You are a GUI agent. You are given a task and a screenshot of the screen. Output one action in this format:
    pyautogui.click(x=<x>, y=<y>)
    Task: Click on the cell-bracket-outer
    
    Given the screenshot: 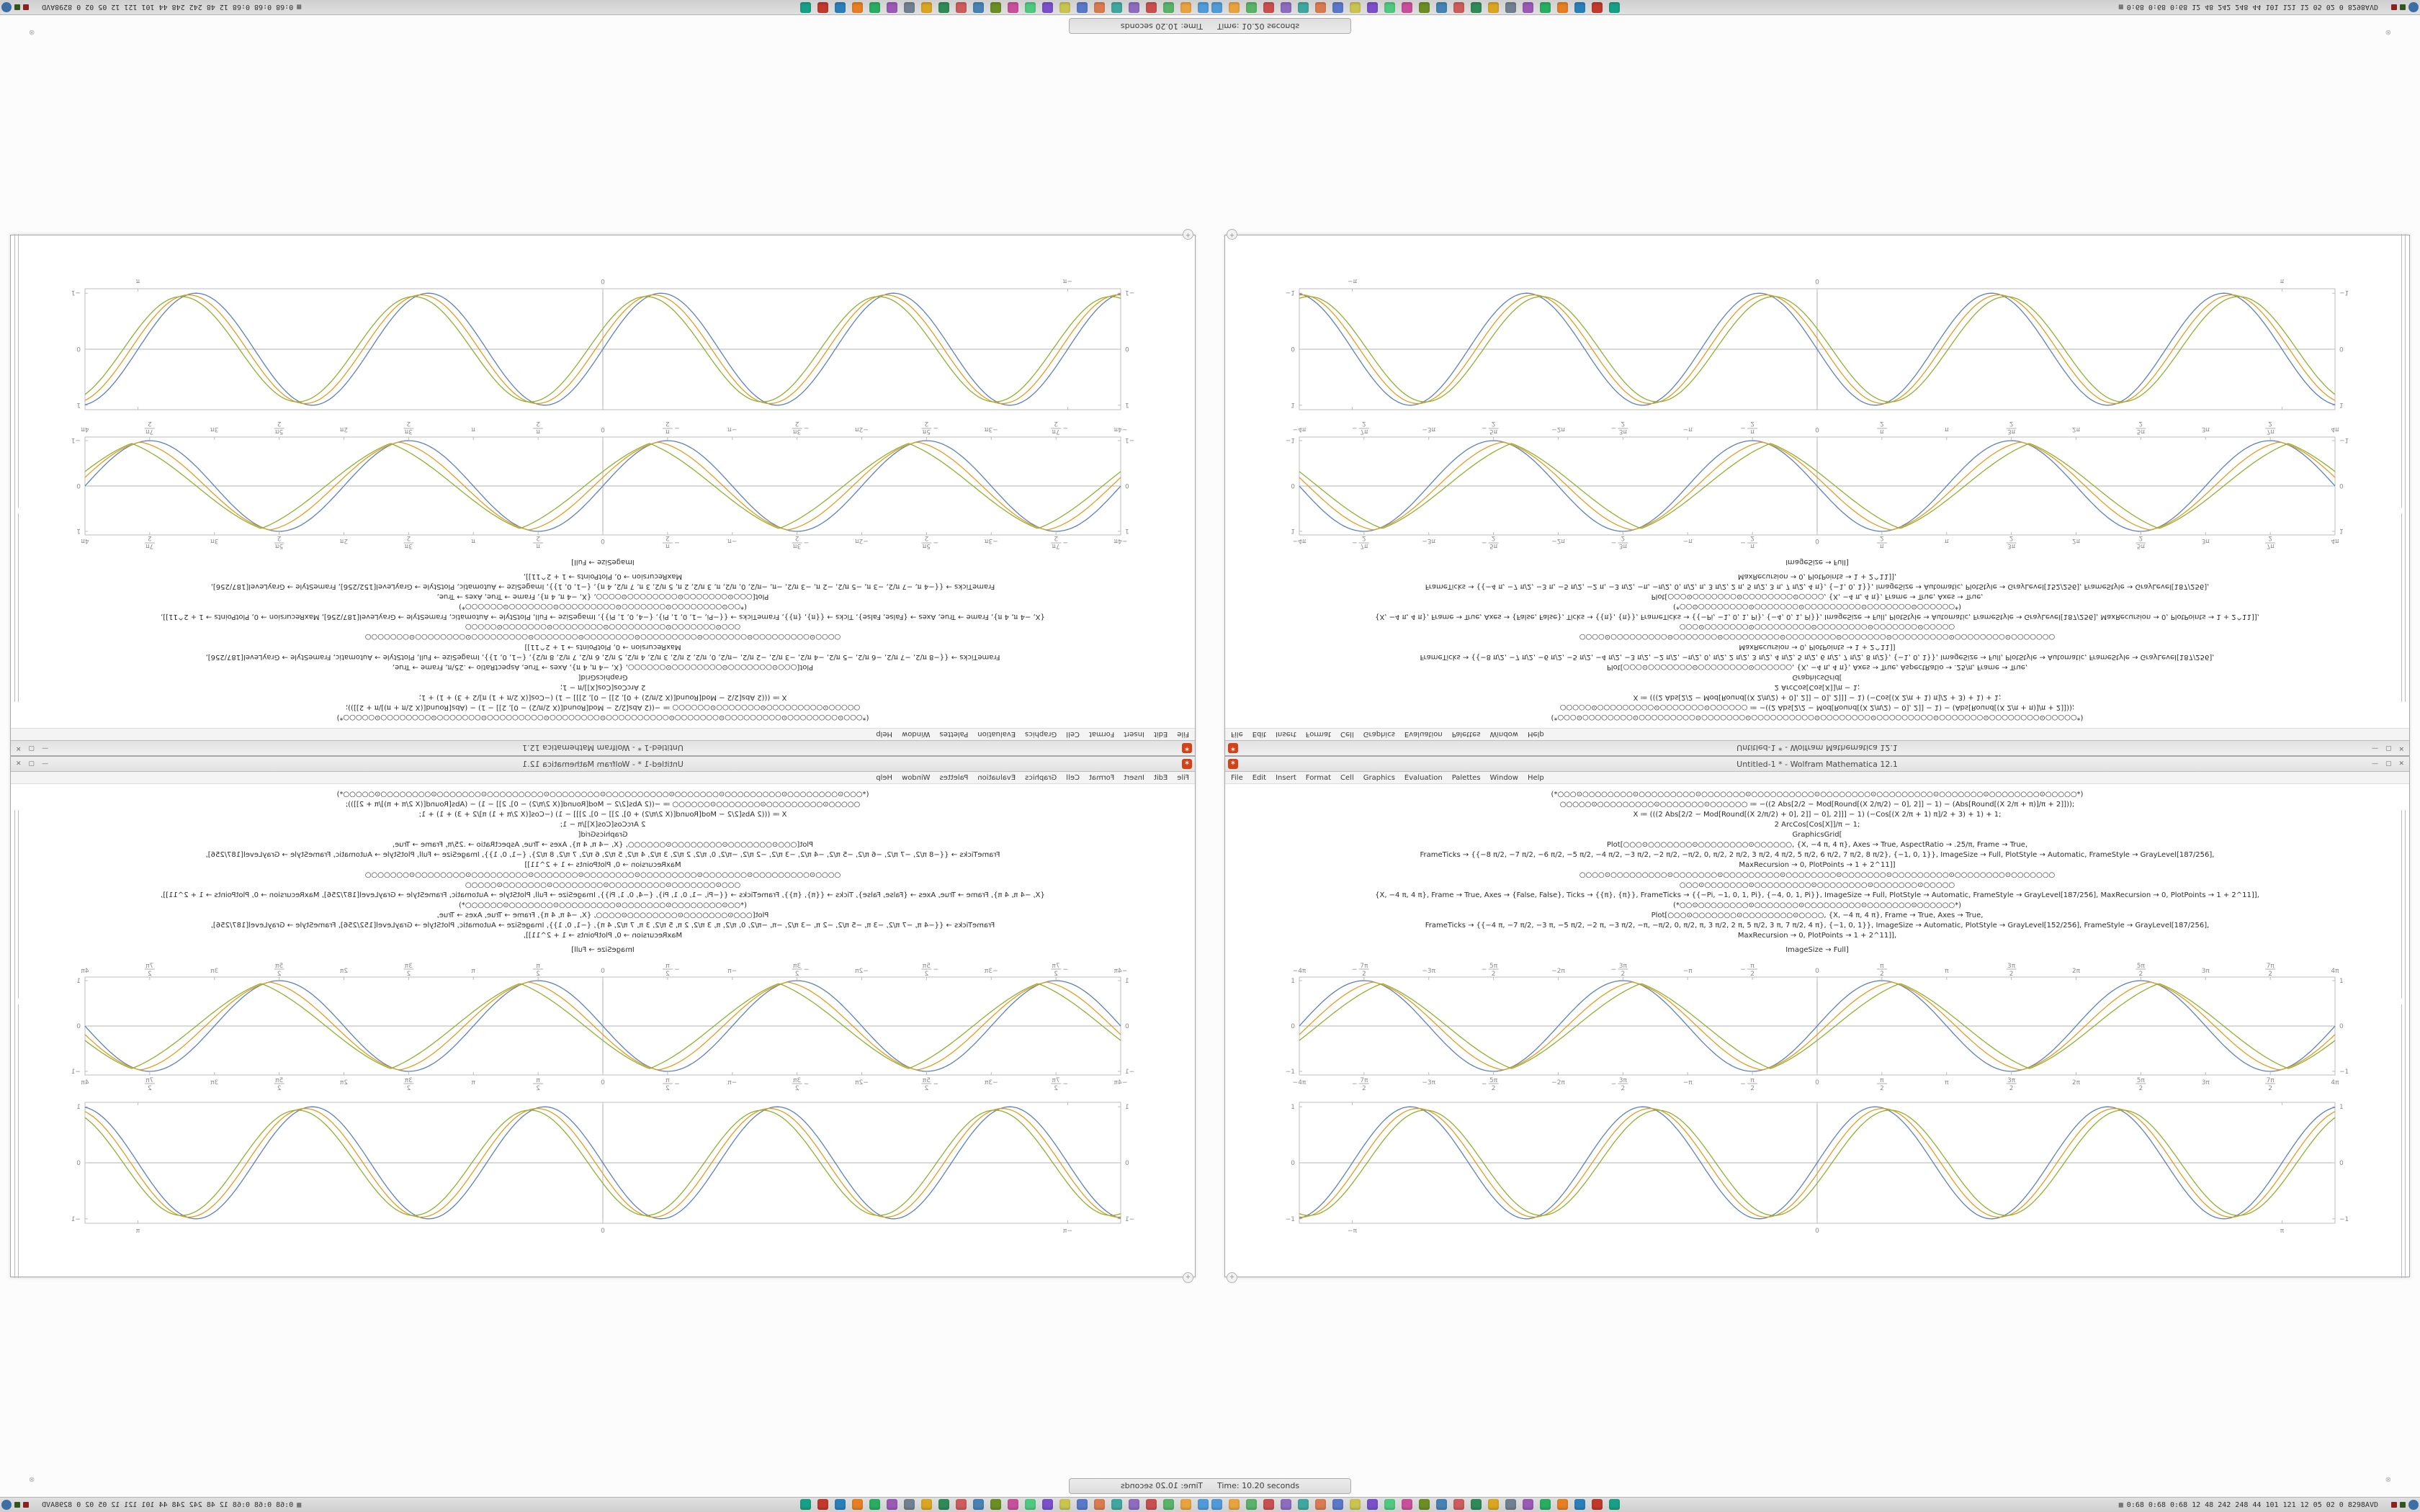 What is the action you would take?
    pyautogui.click(x=2405, y=468)
    